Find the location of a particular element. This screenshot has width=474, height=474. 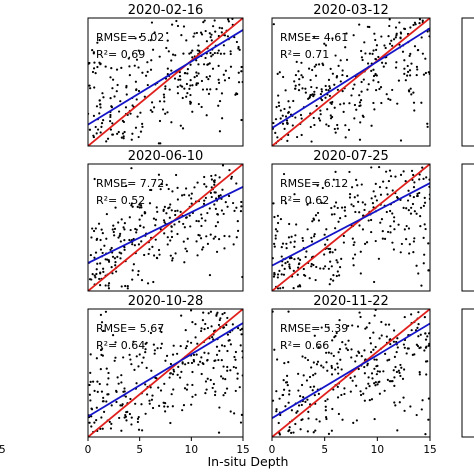

x-tick-label: 15 is located at coordinates (3, 450).